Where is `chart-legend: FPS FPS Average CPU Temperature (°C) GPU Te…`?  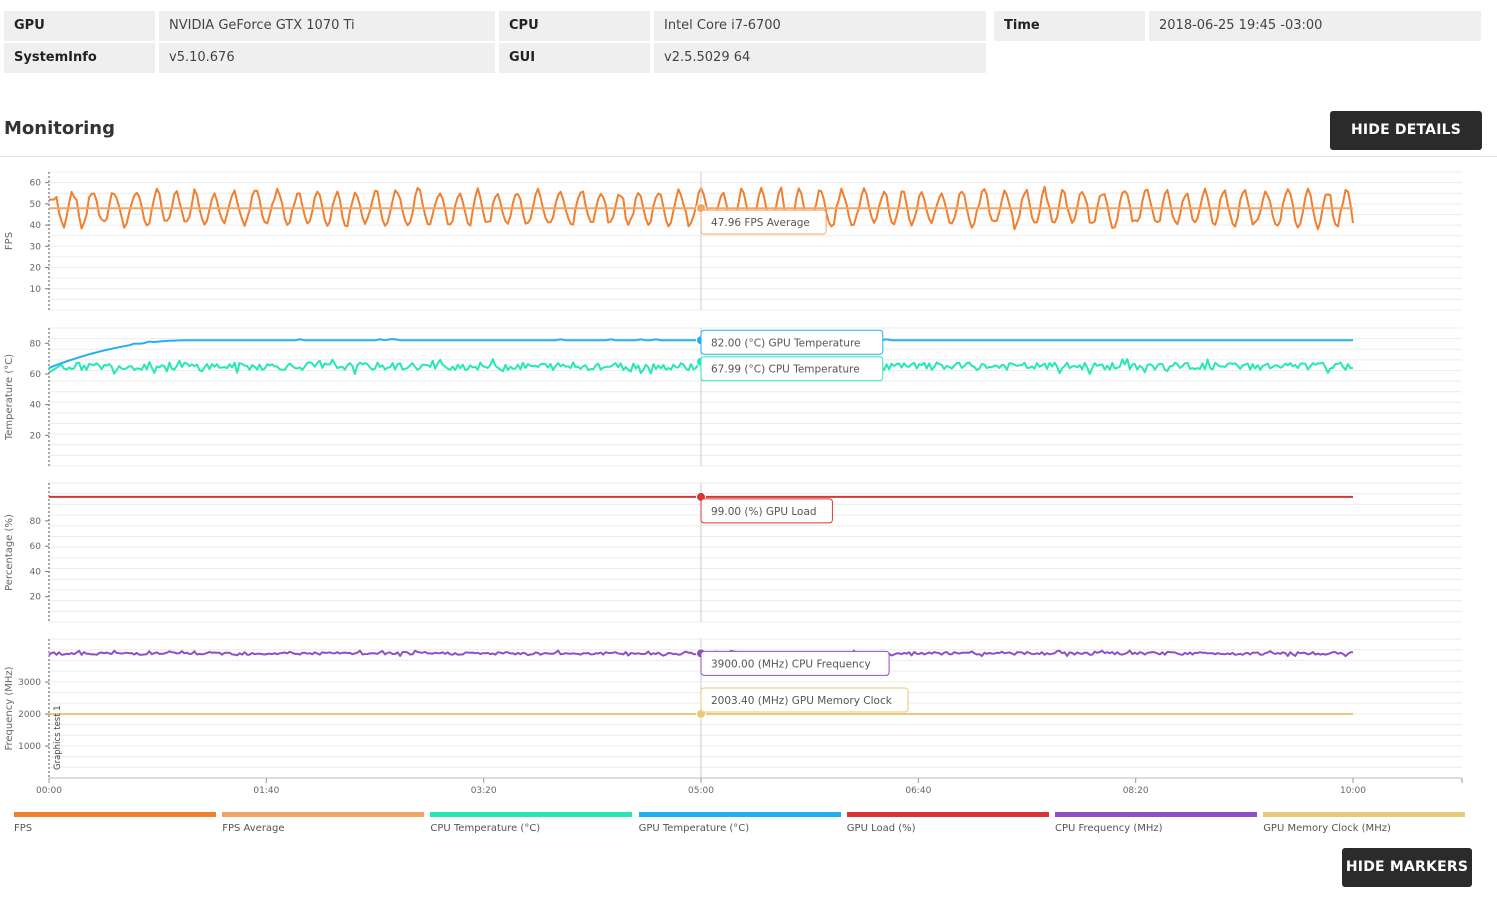
chart-legend: FPS FPS Average CPU Temperature (°C) GPU Te… is located at coordinates (744, 827).